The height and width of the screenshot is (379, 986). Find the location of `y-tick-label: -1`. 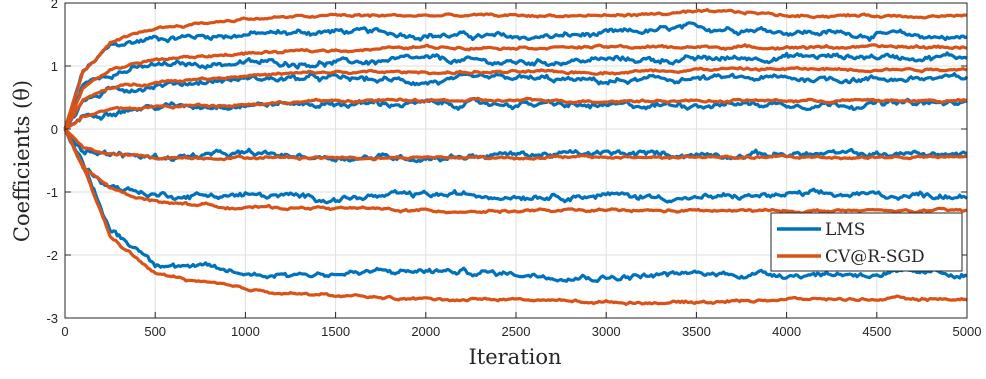

y-tick-label: -1 is located at coordinates (52, 192).